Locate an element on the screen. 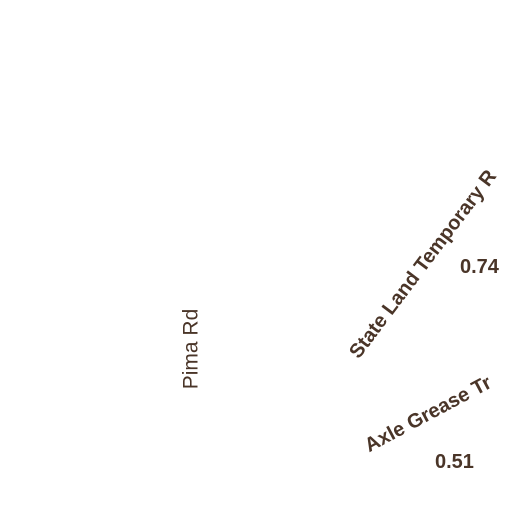 This screenshot has width=512, height=512. trail-distance-axle-grease: 0.51 is located at coordinates (454, 462).